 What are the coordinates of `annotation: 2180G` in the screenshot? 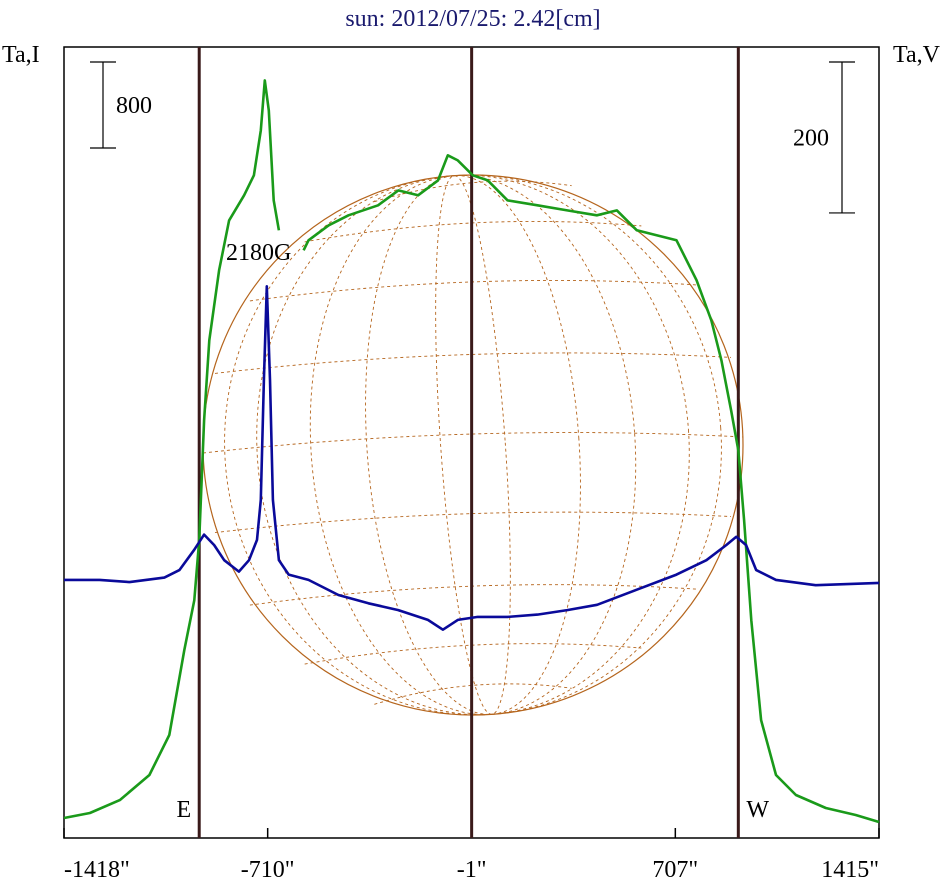 It's located at (258, 253).